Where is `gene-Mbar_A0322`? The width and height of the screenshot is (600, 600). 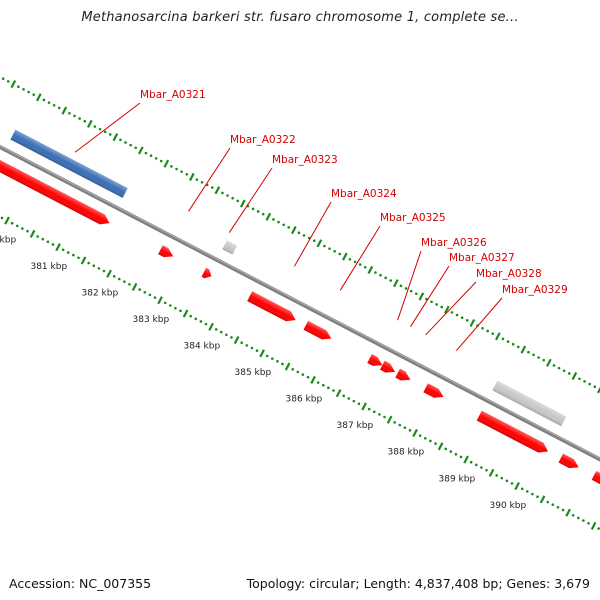 gene-Mbar_A0322 is located at coordinates (166, 253).